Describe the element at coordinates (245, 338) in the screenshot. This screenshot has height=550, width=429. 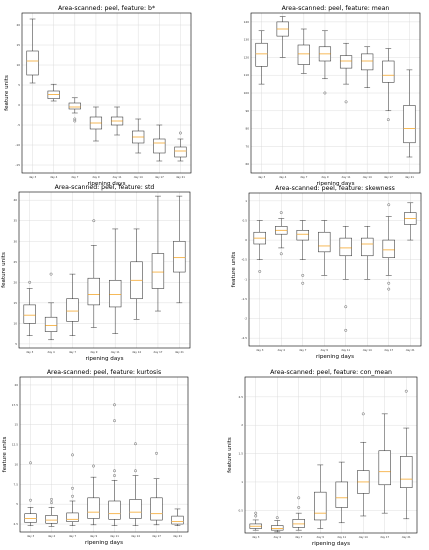
I see `y-tick-label: -2.5` at that location.